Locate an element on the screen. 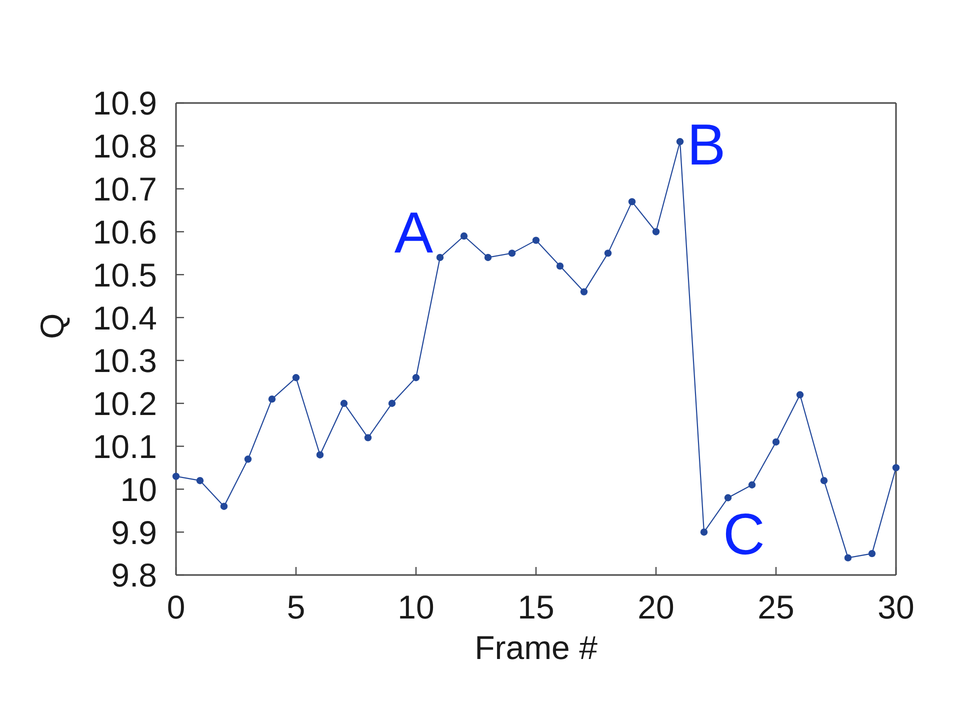 The height and width of the screenshot is (710, 980). y-tick-label: 10.9 is located at coordinates (124, 103).